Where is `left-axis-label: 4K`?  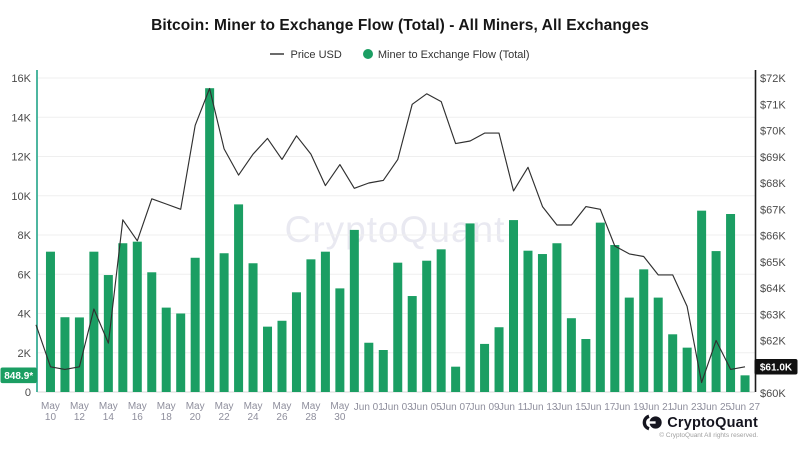
left-axis-label: 4K is located at coordinates (25, 315).